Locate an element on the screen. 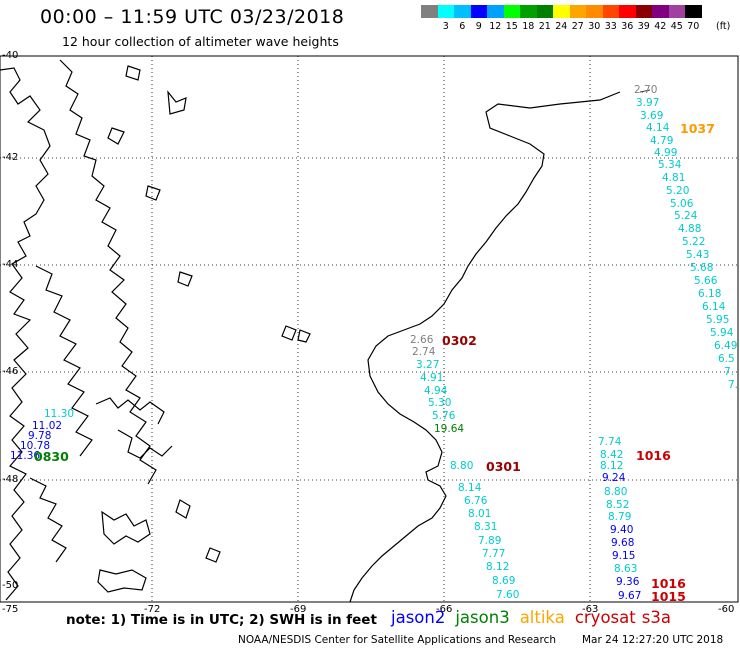 The width and height of the screenshot is (740, 650). wave-height-label: 9.67 is located at coordinates (630, 596).